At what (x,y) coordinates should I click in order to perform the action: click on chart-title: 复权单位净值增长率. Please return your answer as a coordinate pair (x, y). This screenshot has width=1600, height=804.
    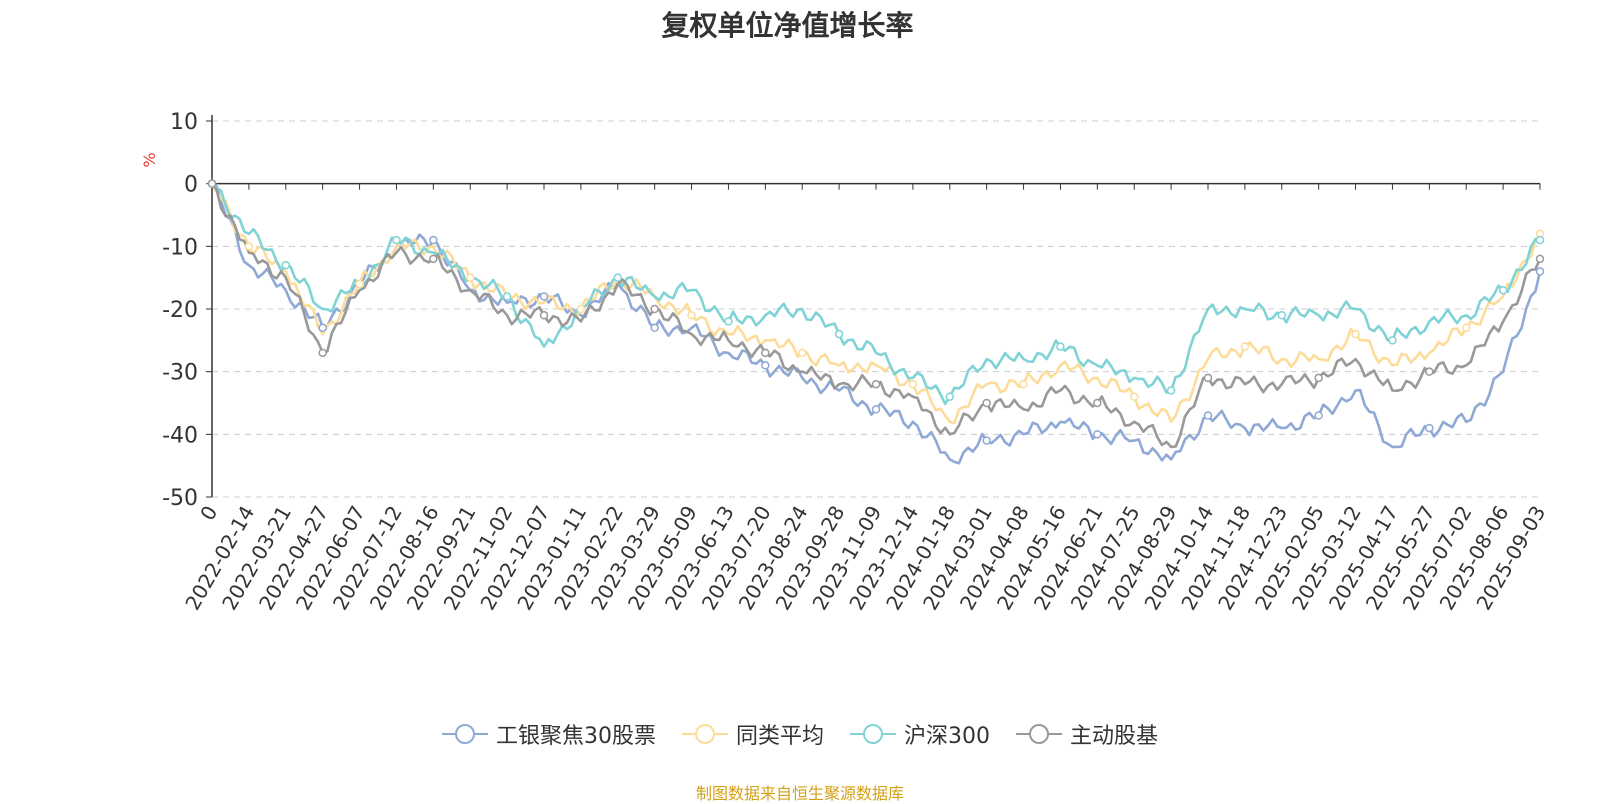
    Looking at the image, I should click on (787, 25).